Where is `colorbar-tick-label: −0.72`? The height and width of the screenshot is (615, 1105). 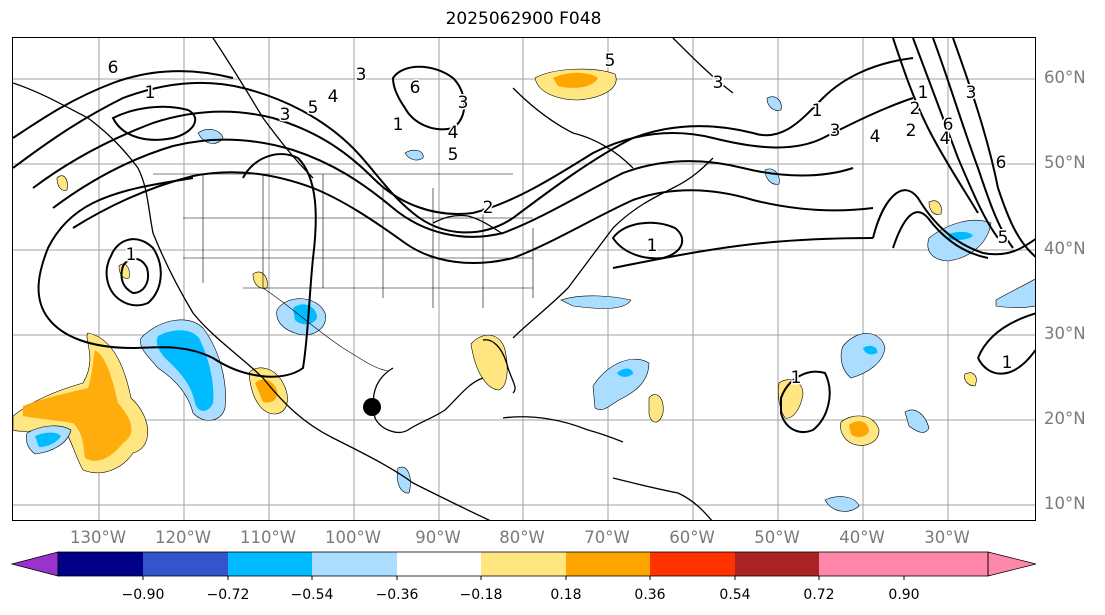
colorbar-tick-label: −0.72 is located at coordinates (228, 595).